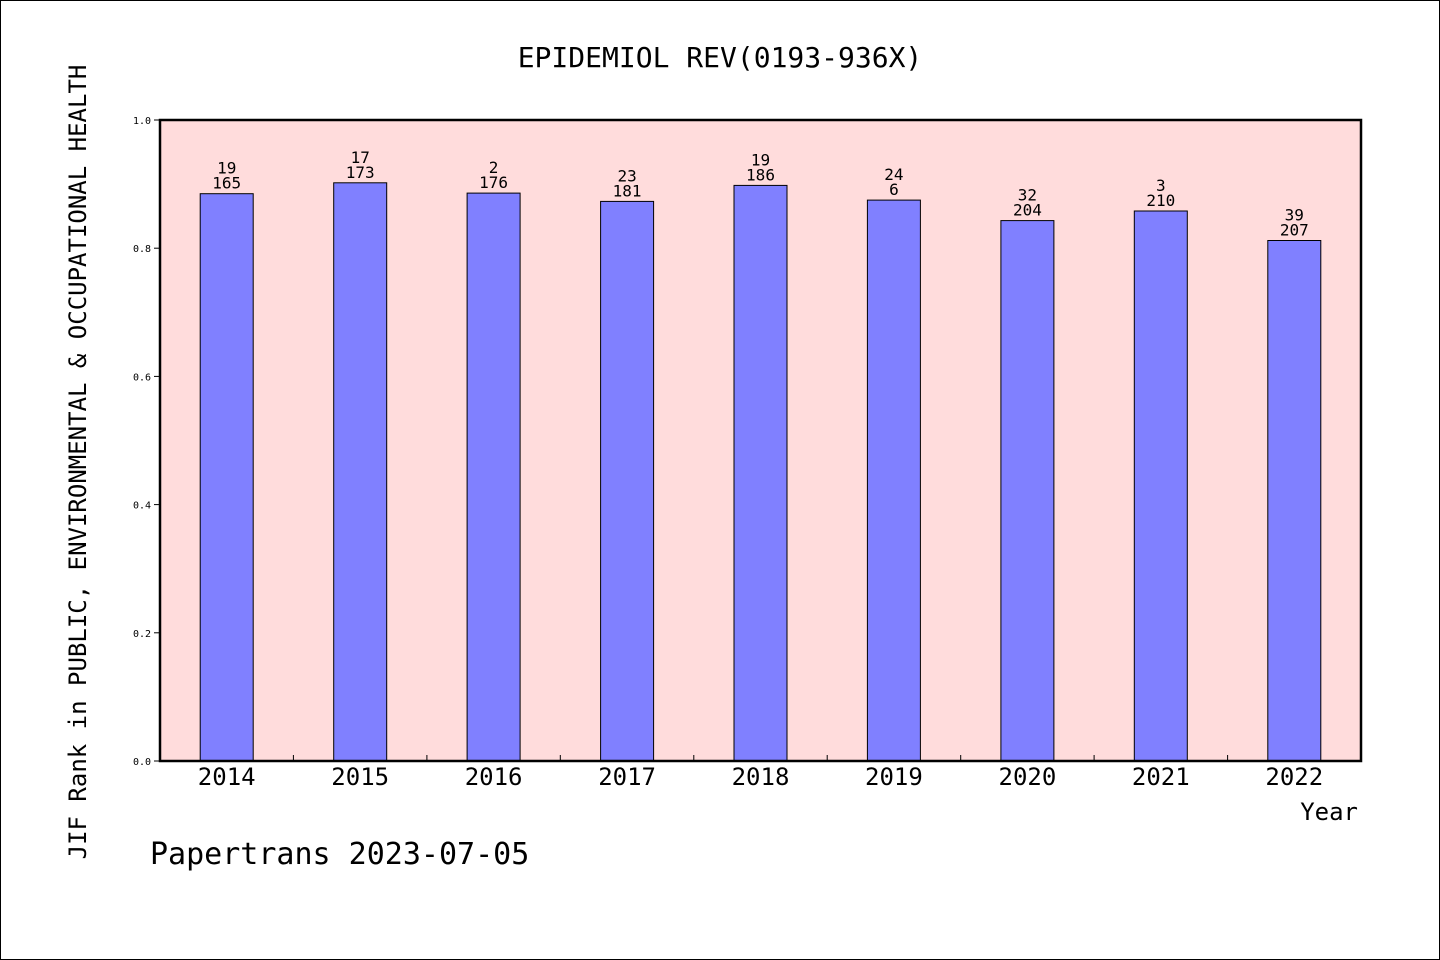  What do you see at coordinates (227, 777) in the screenshot?
I see `x-tick-label-2014: 2014` at bounding box center [227, 777].